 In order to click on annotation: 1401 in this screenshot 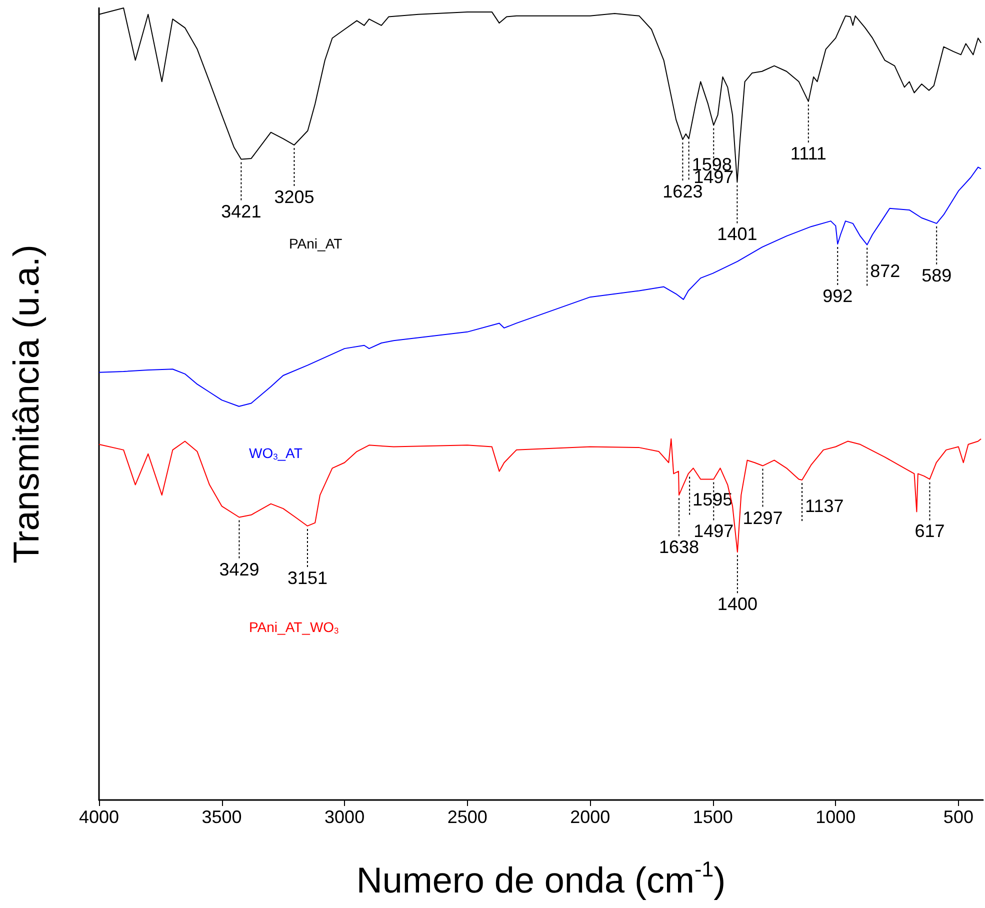, I will do `click(737, 234)`.